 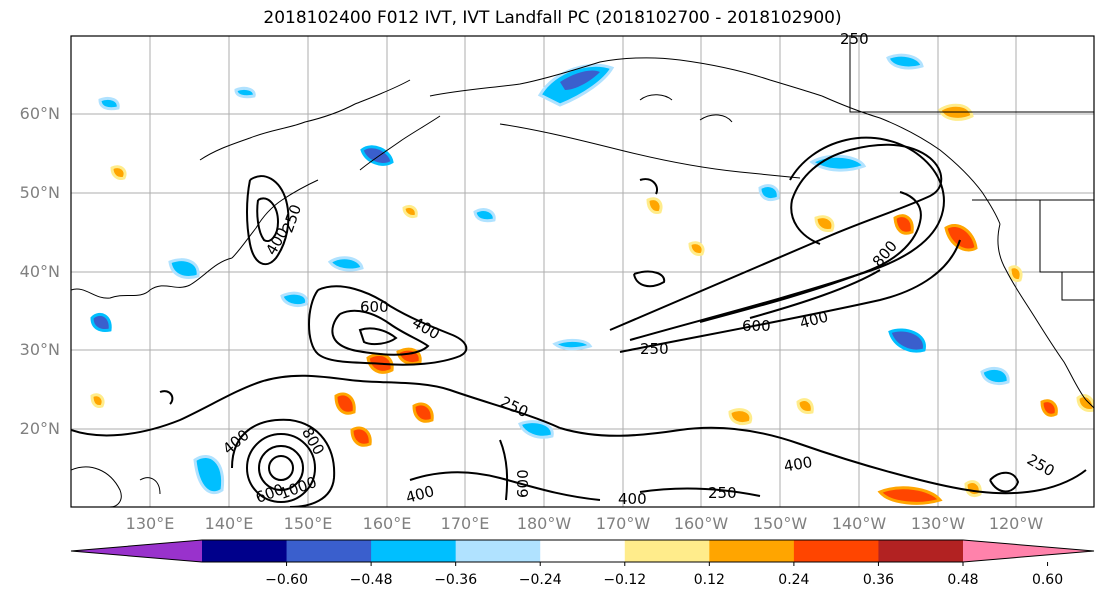 What do you see at coordinates (465, 523) in the screenshot?
I see `lon-label: 170°E` at bounding box center [465, 523].